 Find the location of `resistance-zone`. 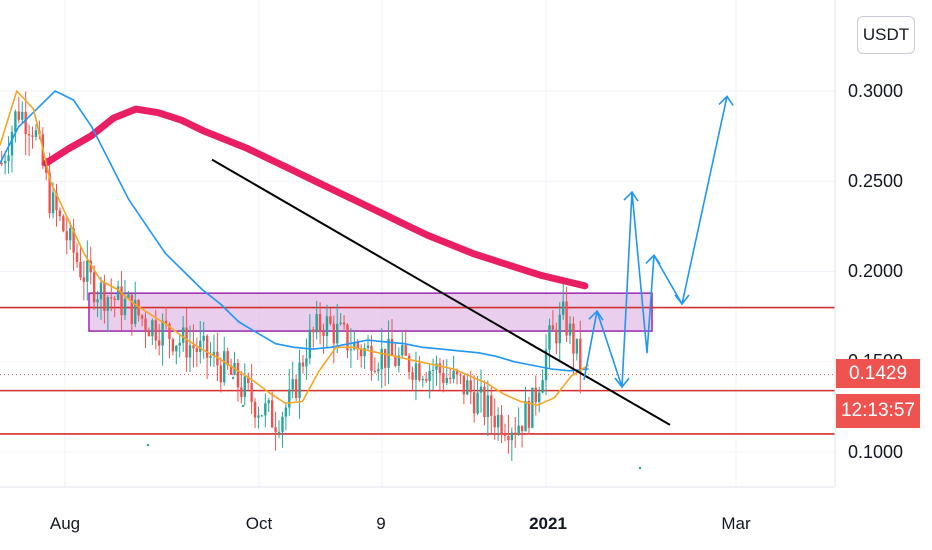

resistance-zone is located at coordinates (370, 312).